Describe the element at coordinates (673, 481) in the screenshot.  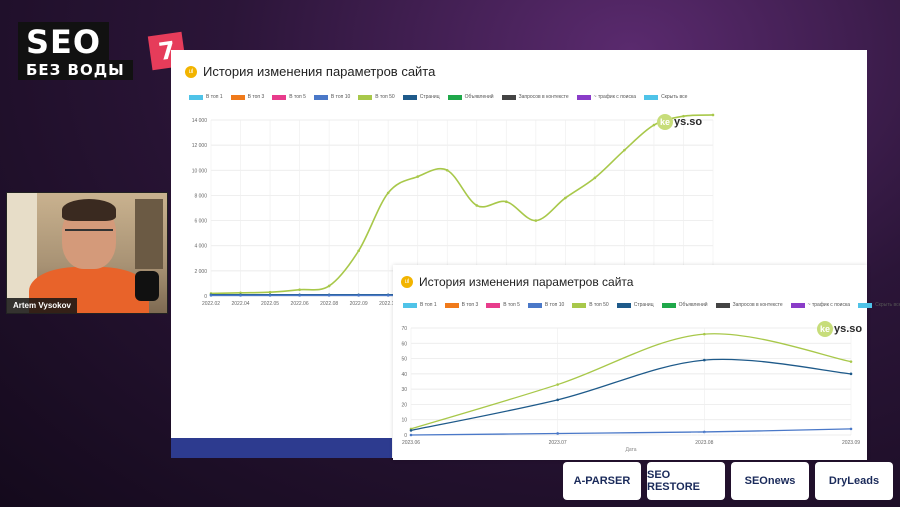
I see `sponsor-label: SEO RESTORE` at that location.